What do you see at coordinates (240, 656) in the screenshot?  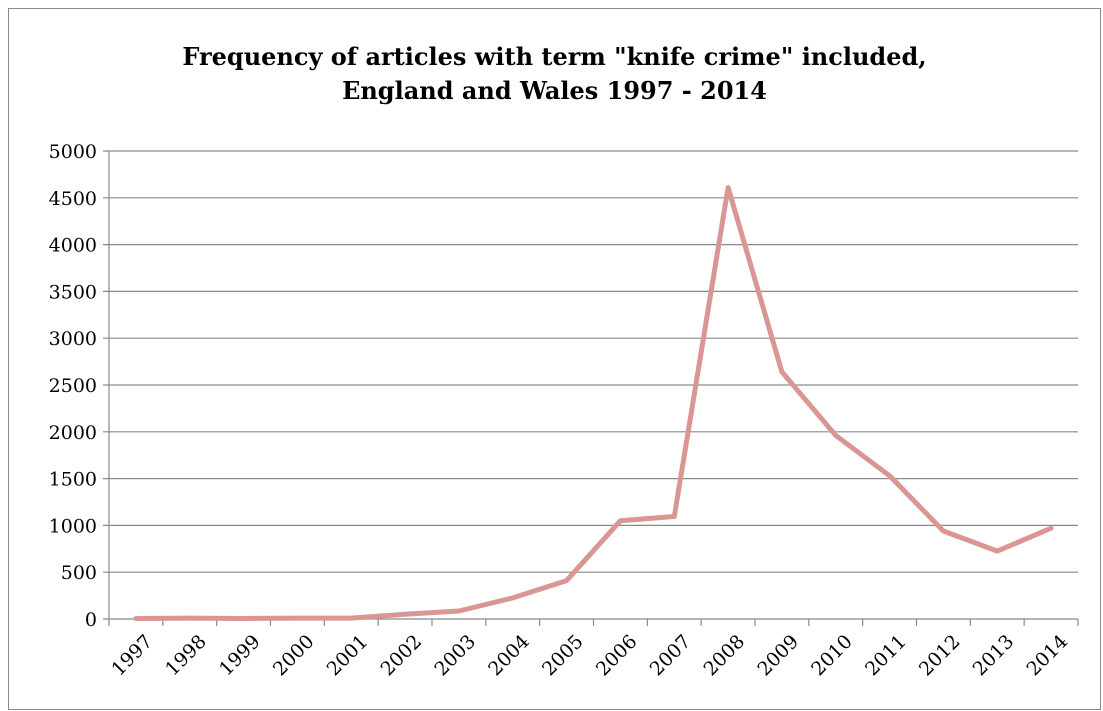 I see `x-tick-label: 1999` at bounding box center [240, 656].